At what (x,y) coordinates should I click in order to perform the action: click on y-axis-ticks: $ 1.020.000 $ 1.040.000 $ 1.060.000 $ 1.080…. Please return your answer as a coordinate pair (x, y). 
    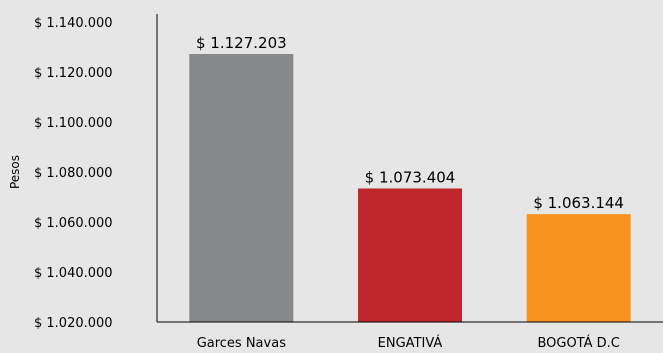
    Looking at the image, I should click on (73, 173).